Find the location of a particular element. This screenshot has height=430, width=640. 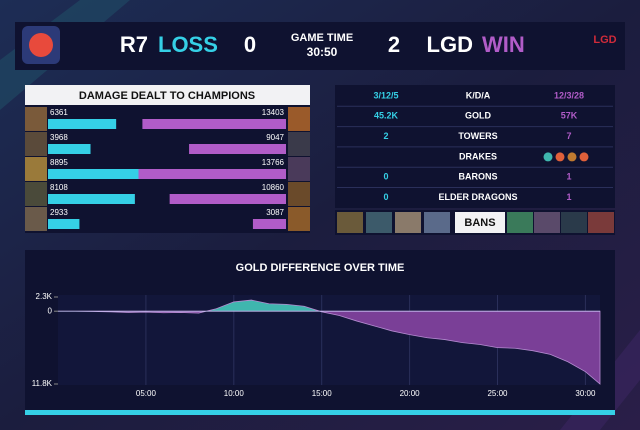

y-tick-label: 2.3K is located at coordinates (44, 296).